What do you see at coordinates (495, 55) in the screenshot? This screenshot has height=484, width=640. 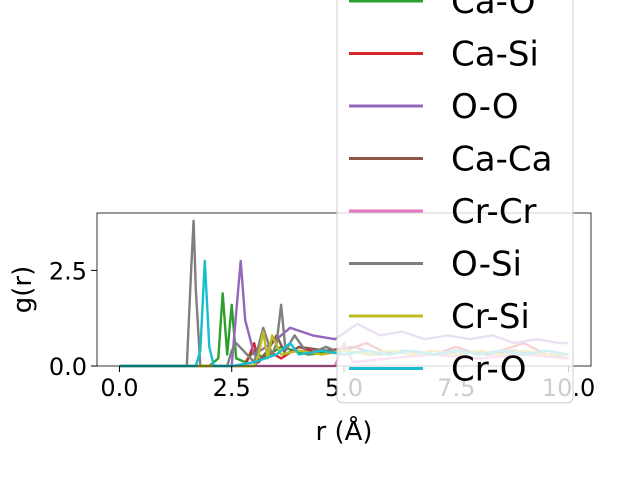 I see `legend-label: Ca-Si` at bounding box center [495, 55].